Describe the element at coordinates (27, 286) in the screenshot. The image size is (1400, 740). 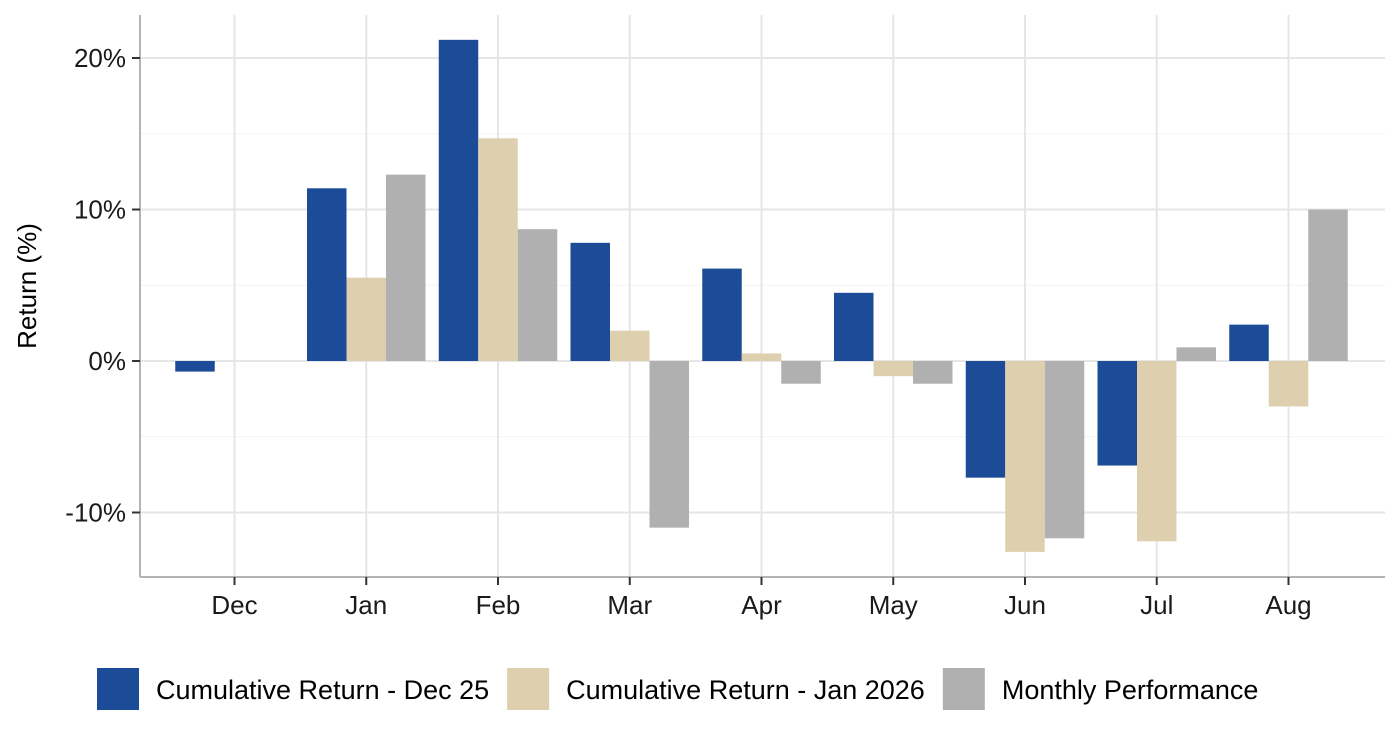
I see `y-axis-title: Return (%)` at that location.